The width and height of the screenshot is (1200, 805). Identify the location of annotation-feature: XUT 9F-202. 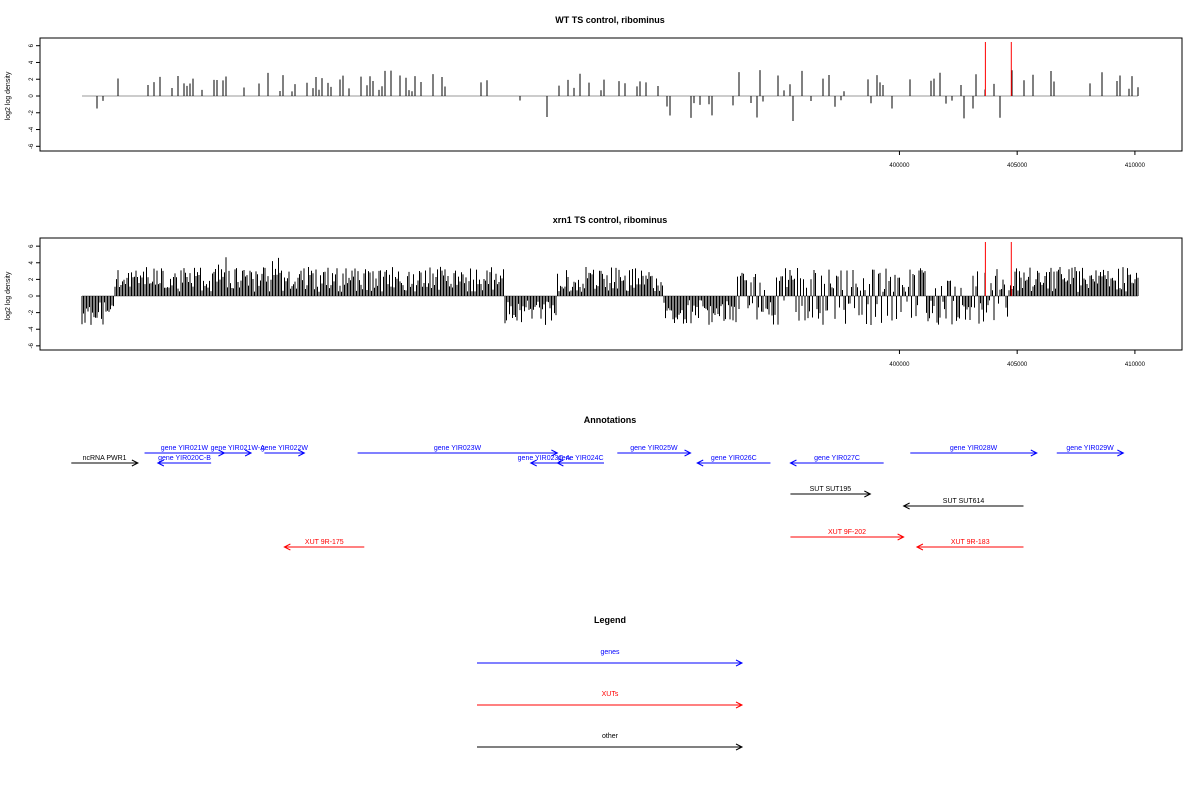
(847, 535).